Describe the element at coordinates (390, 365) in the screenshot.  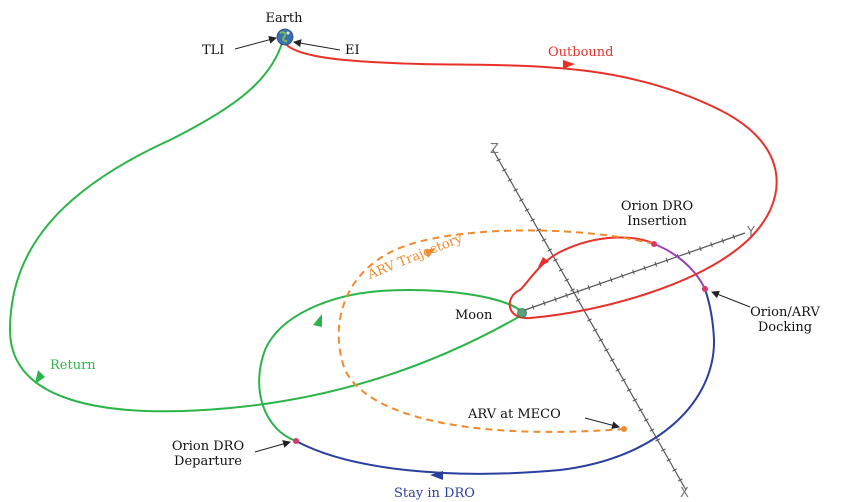
I see `dro-green-arc` at that location.